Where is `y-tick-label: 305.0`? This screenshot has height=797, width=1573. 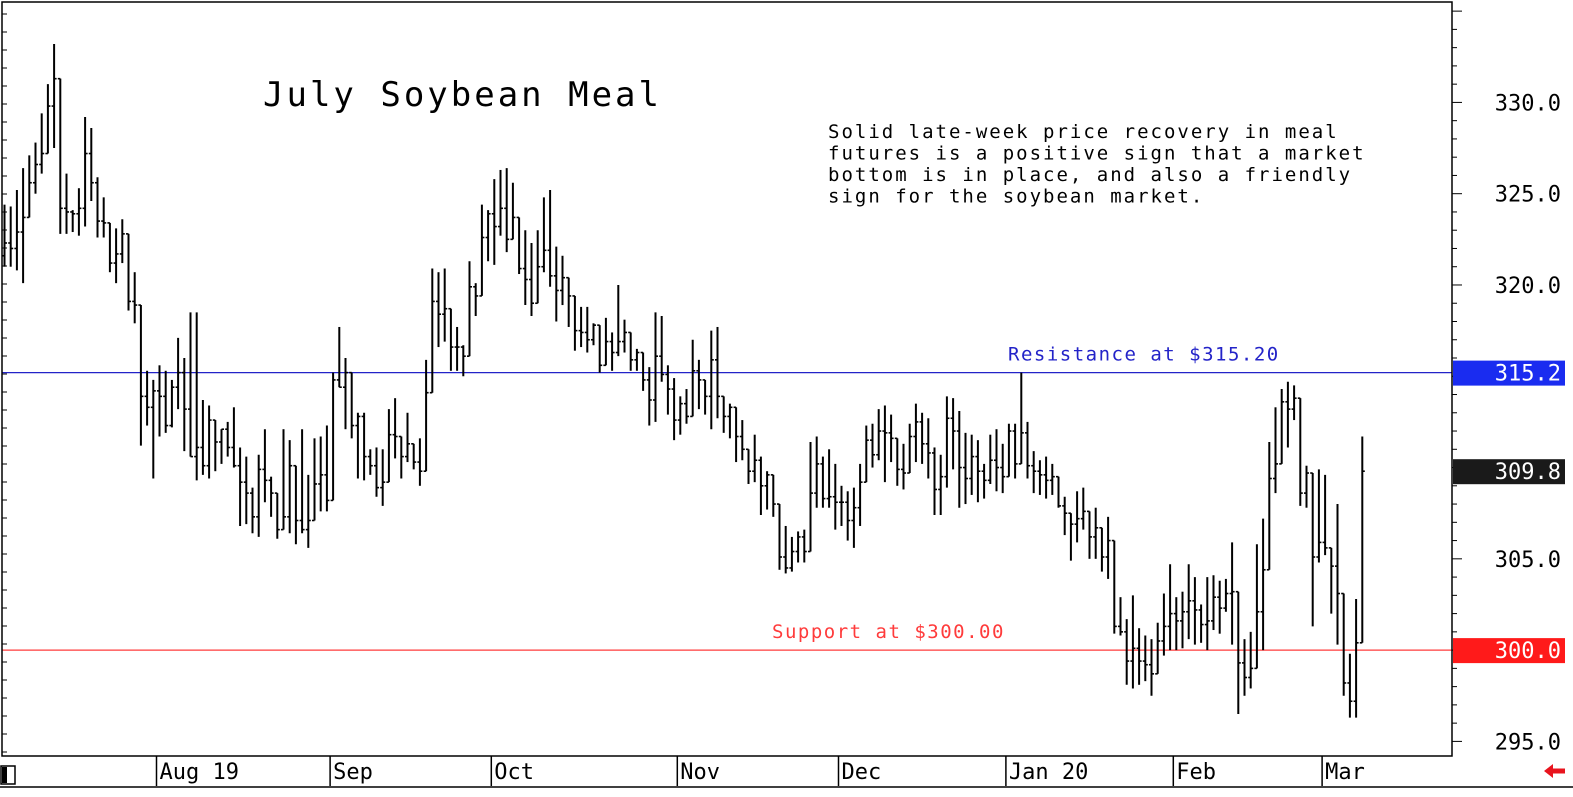
y-tick-label: 305.0 is located at coordinates (1528, 560).